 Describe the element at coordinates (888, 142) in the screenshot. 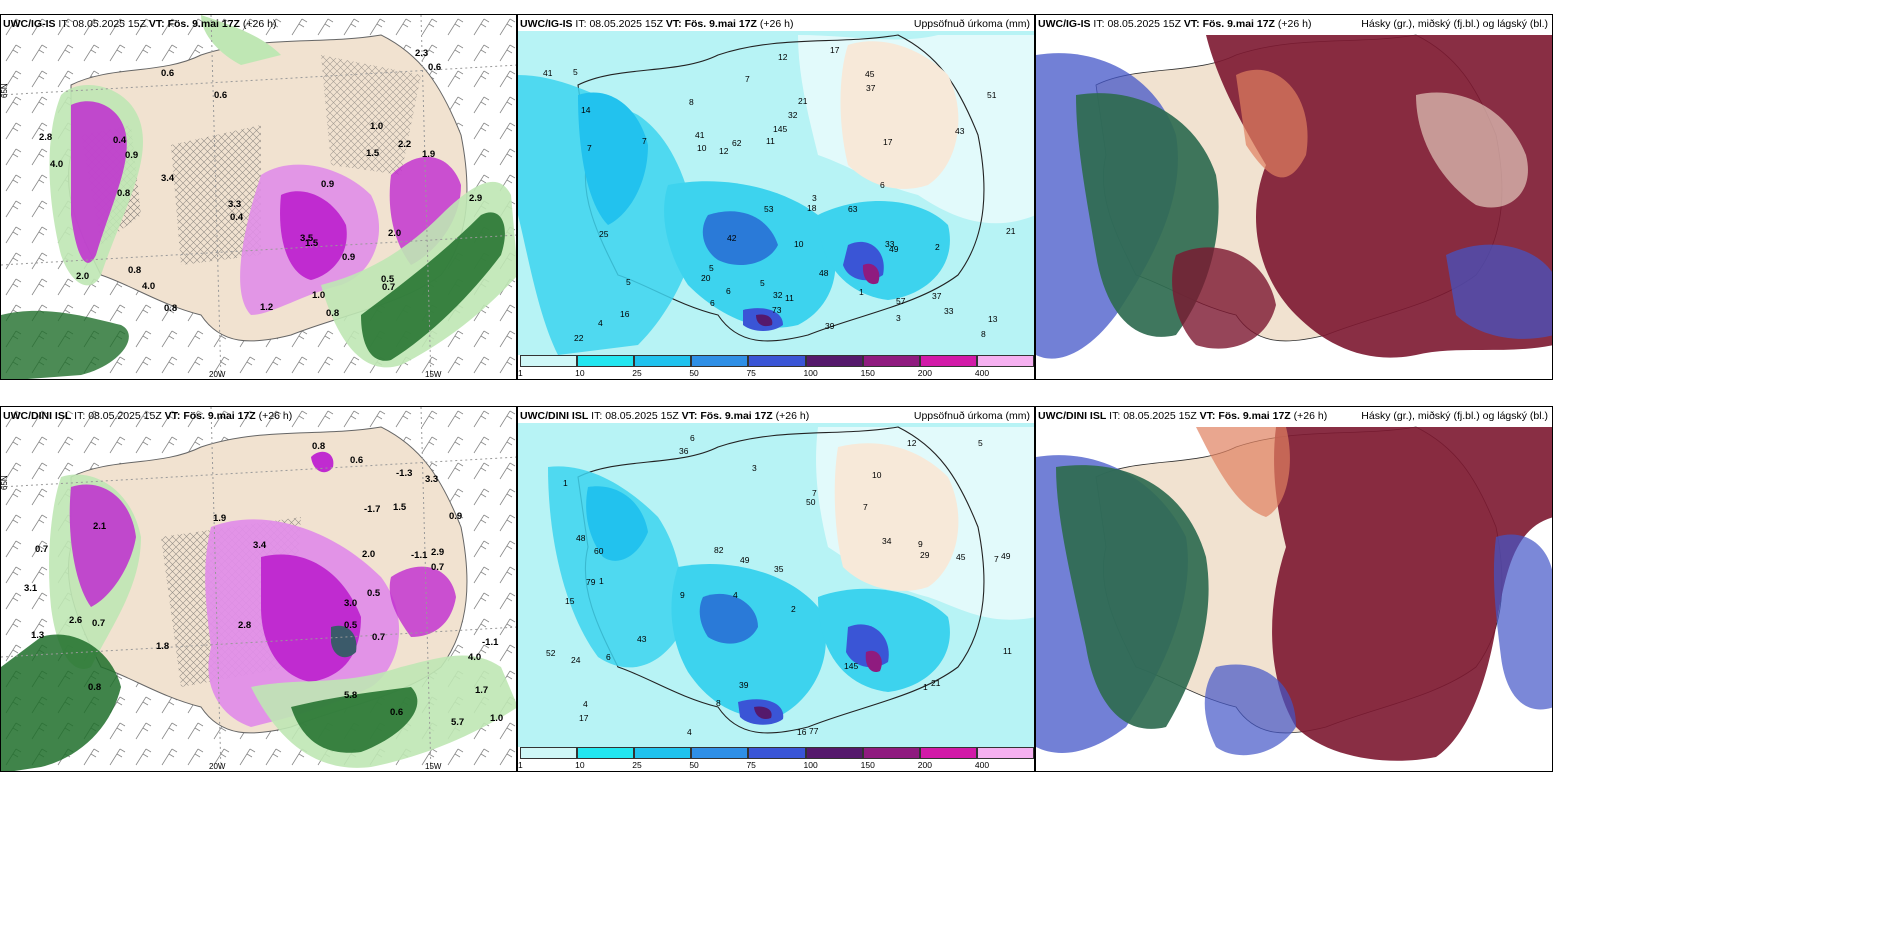

I see `value-label: 17` at that location.